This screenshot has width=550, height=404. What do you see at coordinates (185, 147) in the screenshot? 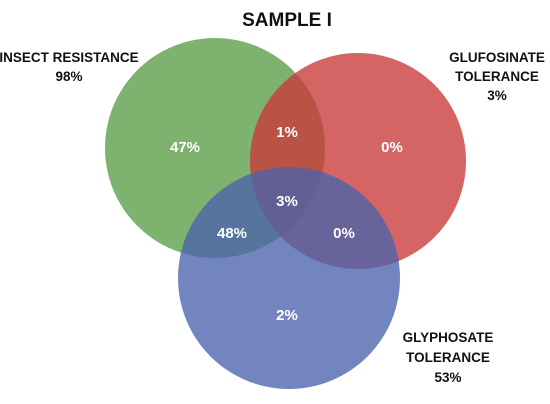
I see `region-insect-only: 47%` at bounding box center [185, 147].